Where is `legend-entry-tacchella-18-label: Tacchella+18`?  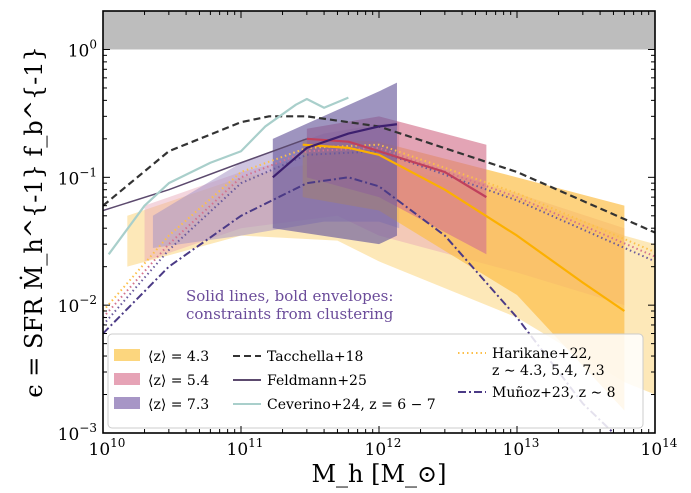 legend-entry-tacchella-18-label: Tacchella+18 is located at coordinates (315, 357).